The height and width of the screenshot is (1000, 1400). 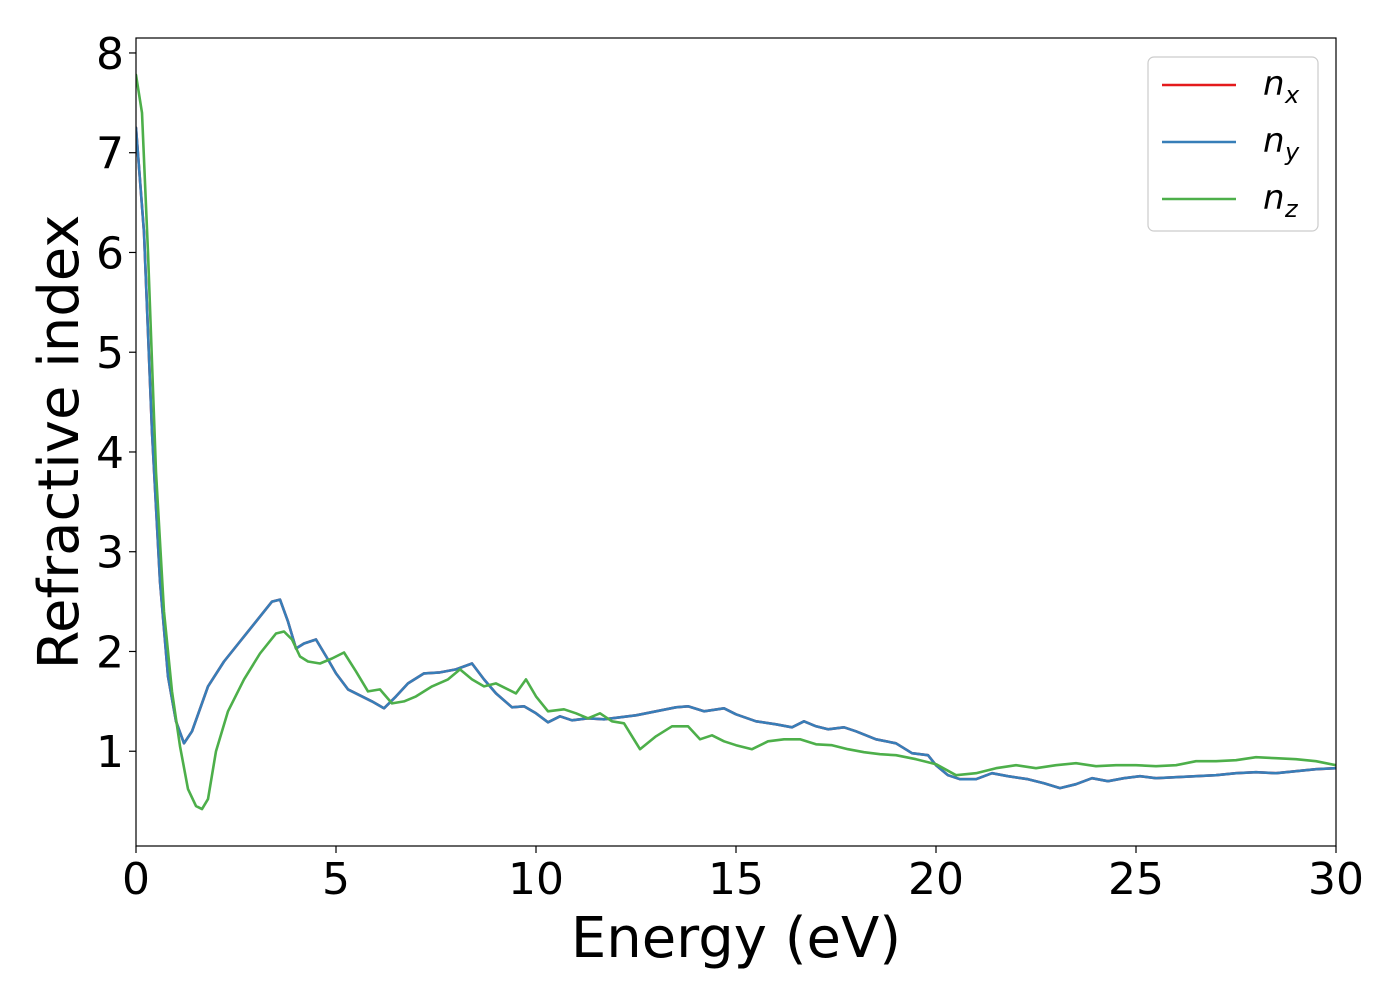 What do you see at coordinates (110, 553) in the screenshot?
I see `y-tick-label: 3` at bounding box center [110, 553].